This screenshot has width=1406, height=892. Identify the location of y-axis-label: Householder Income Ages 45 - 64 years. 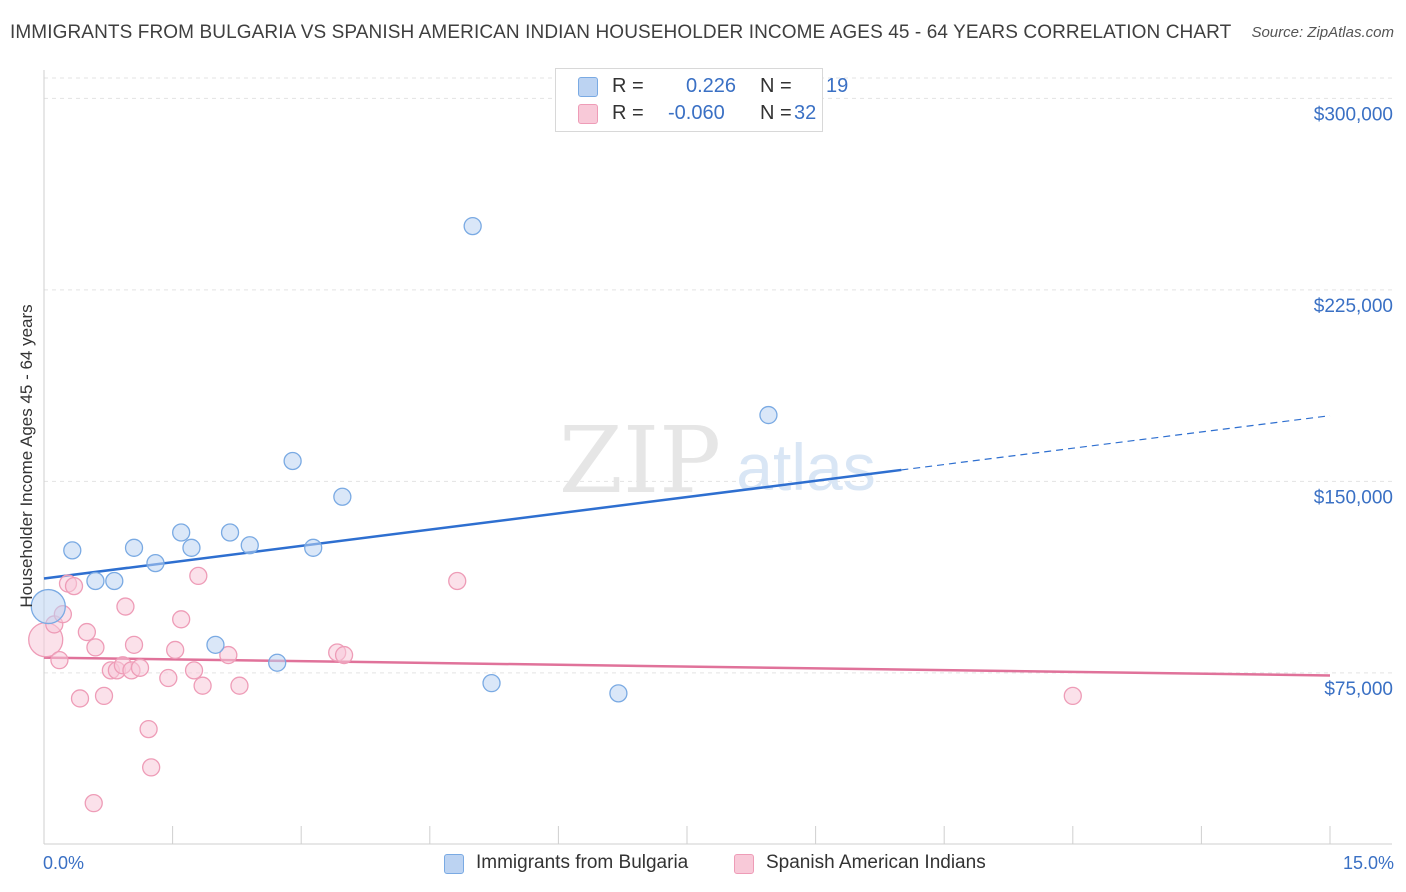
(26, 456).